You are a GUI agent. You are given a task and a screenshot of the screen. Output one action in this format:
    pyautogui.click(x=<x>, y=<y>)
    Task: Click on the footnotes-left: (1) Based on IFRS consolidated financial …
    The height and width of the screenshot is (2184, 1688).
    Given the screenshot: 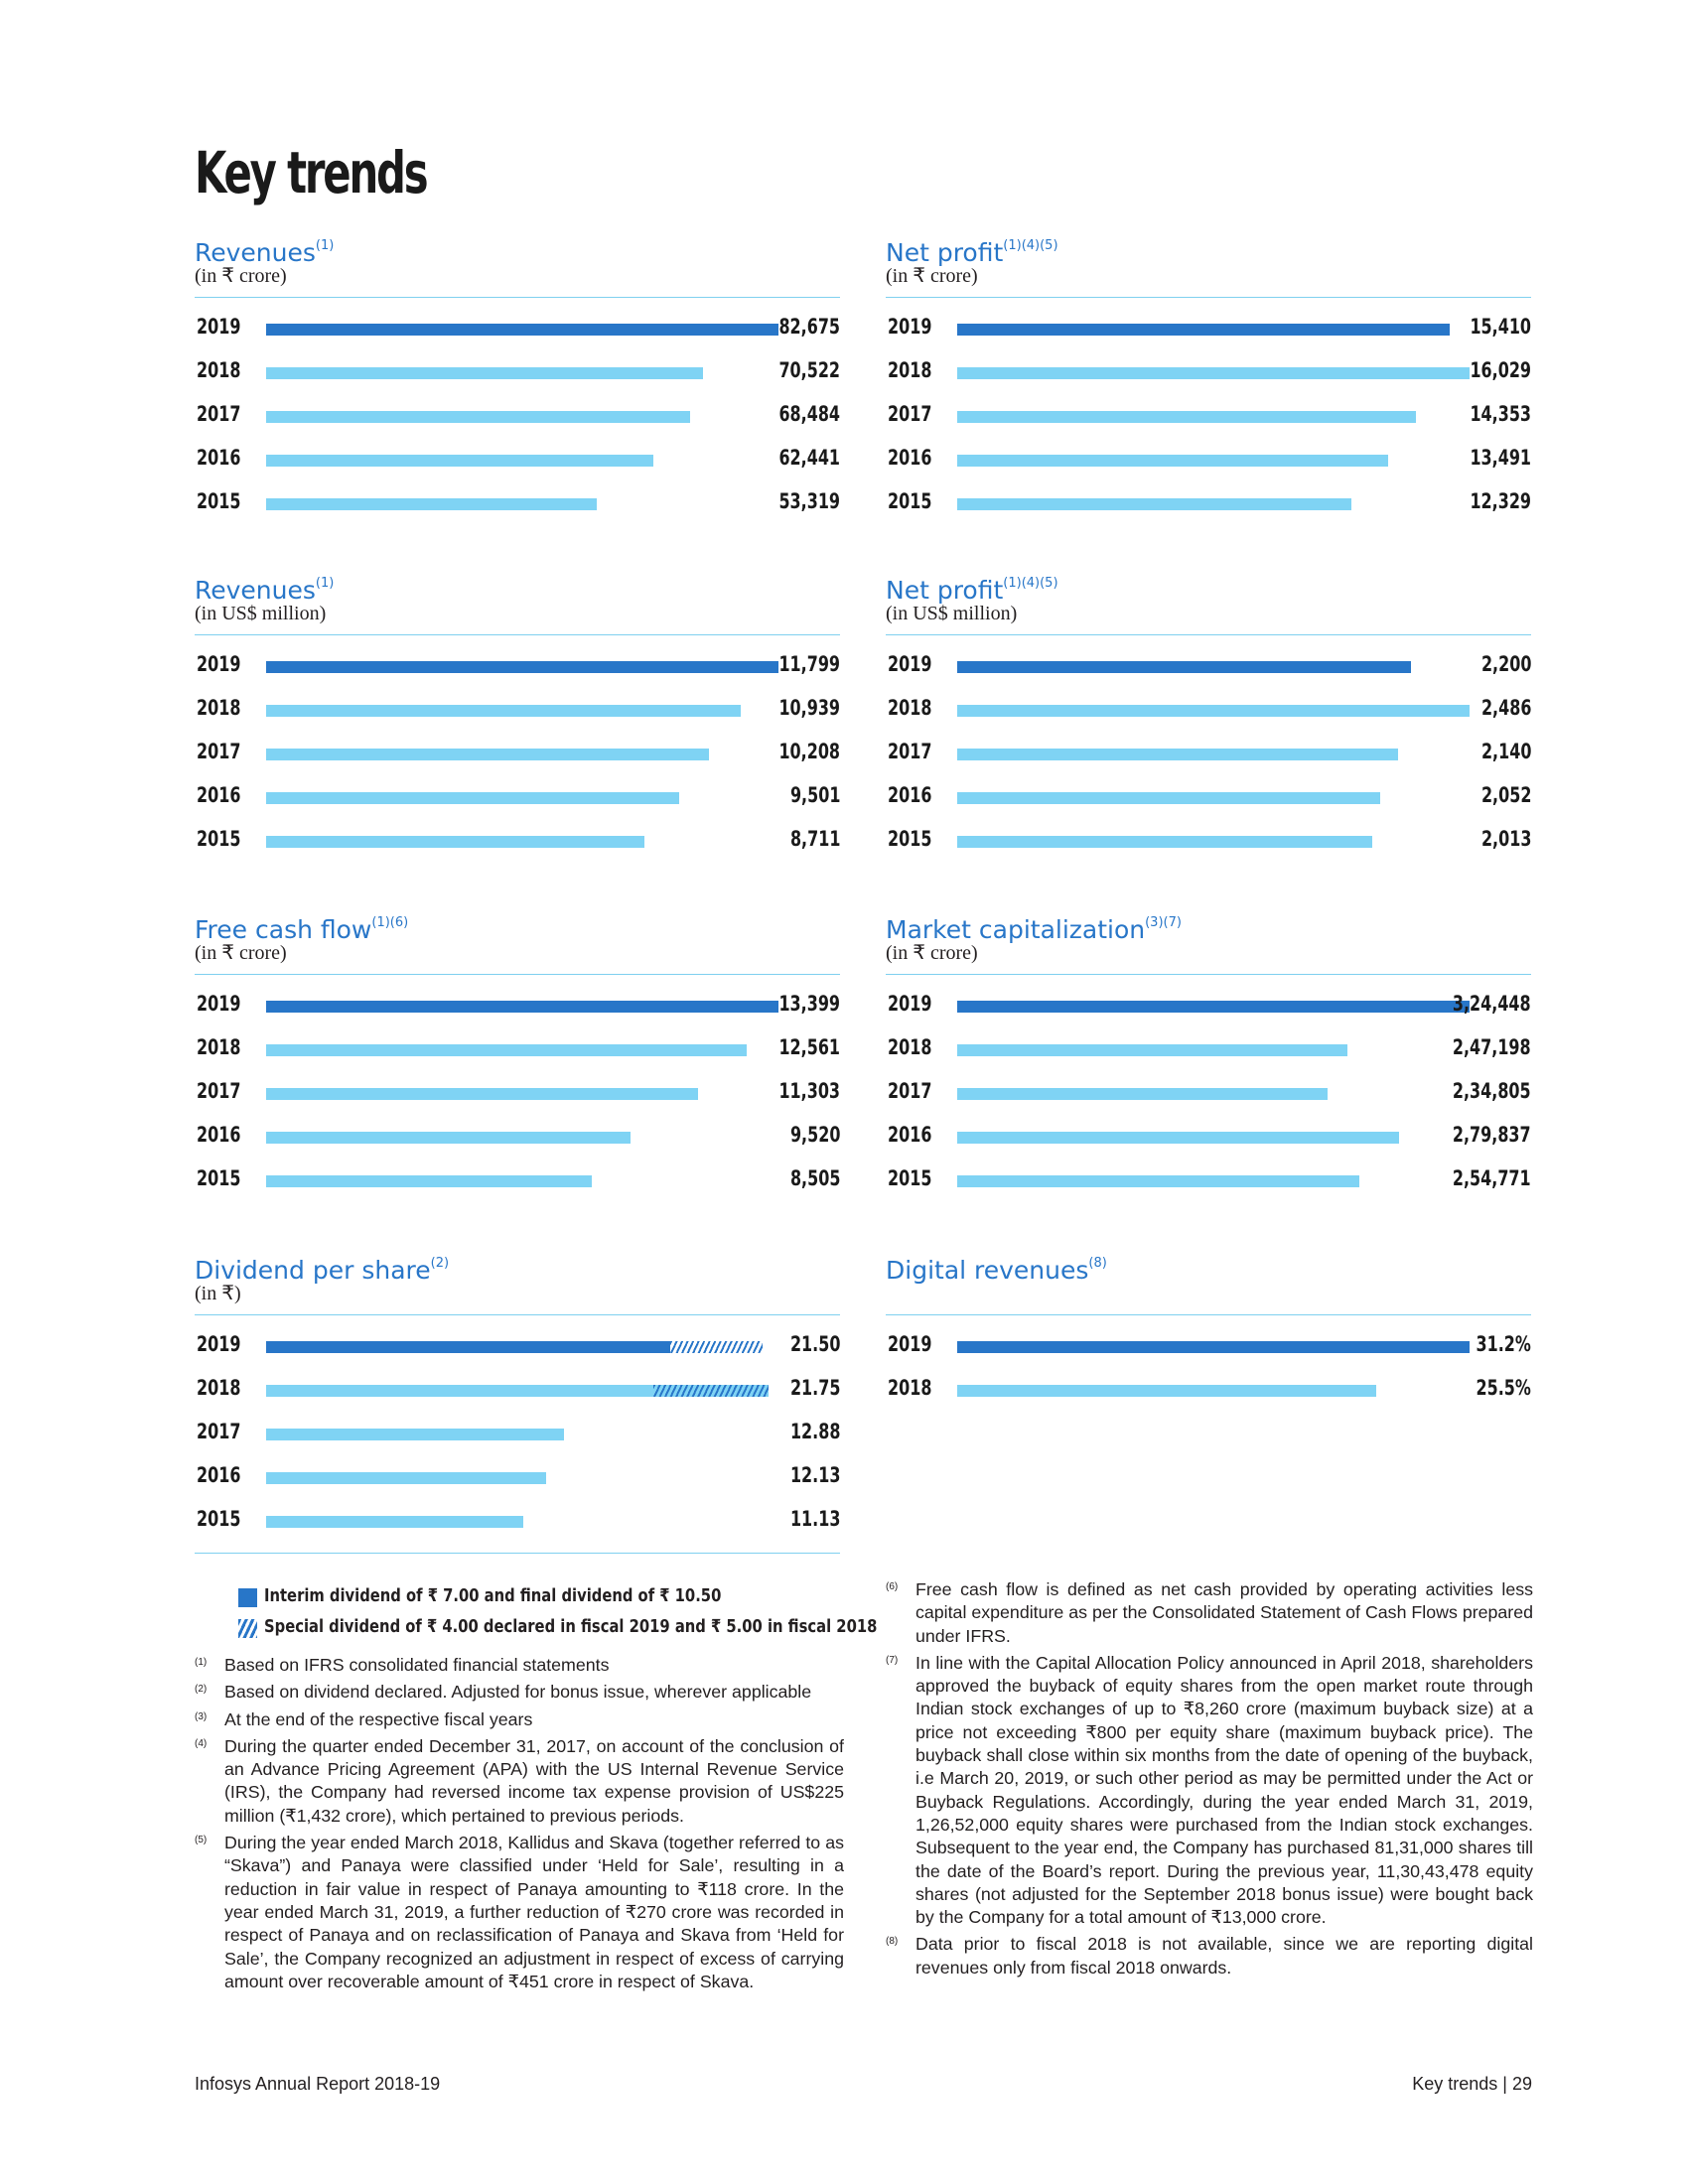 What is the action you would take?
    pyautogui.click(x=519, y=1825)
    